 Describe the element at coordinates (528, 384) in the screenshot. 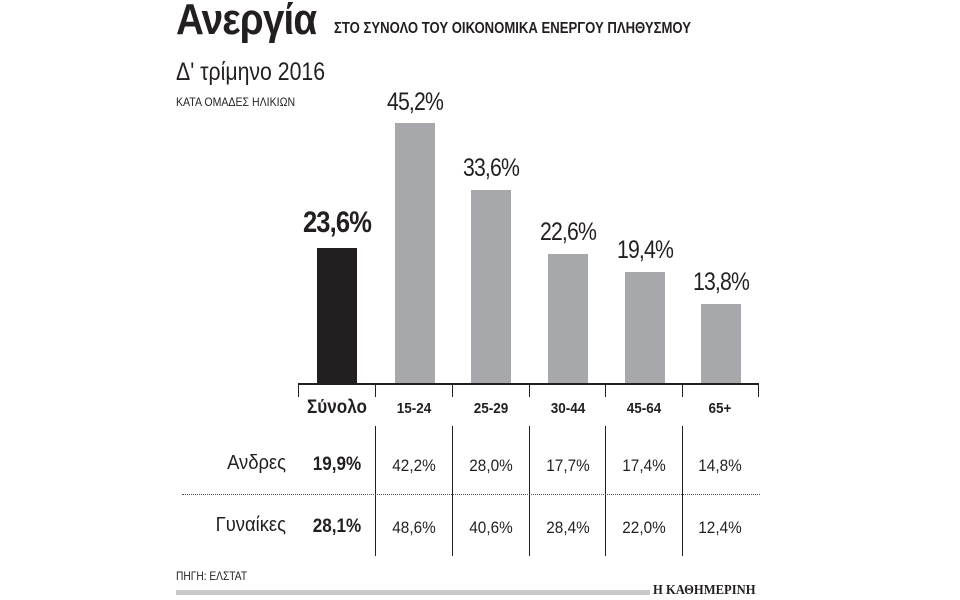

I see `x-axis` at that location.